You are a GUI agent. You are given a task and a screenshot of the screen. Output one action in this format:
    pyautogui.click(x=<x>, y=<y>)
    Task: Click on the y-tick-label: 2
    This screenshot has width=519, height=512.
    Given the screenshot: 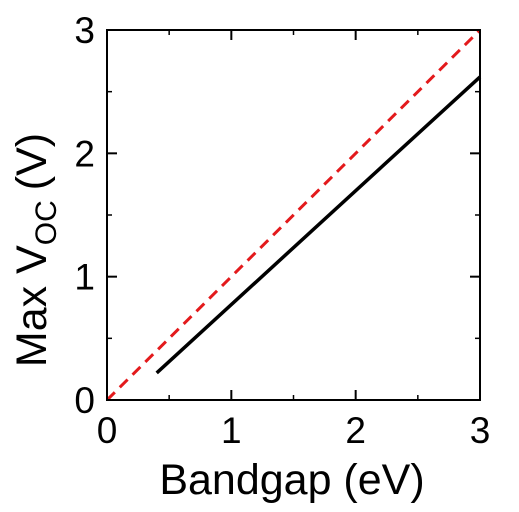 What is the action you would take?
    pyautogui.click(x=84, y=153)
    